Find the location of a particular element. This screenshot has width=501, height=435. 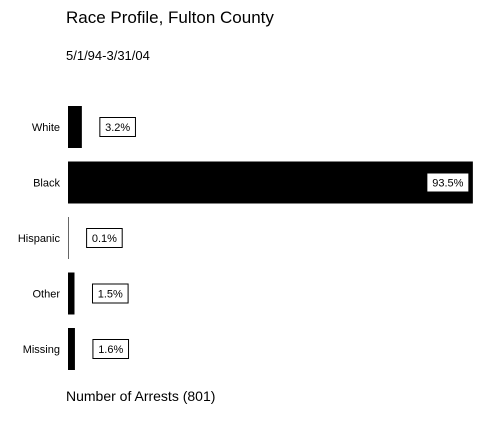

bar-black is located at coordinates (270, 182).